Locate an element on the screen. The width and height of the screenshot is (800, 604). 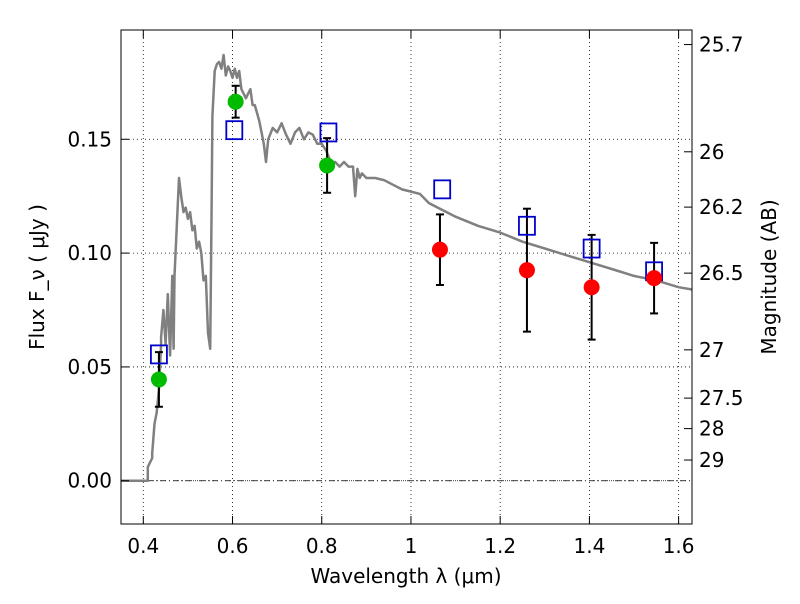
y-axis-label-right-text: Magnitude (AB) is located at coordinates (769, 276).